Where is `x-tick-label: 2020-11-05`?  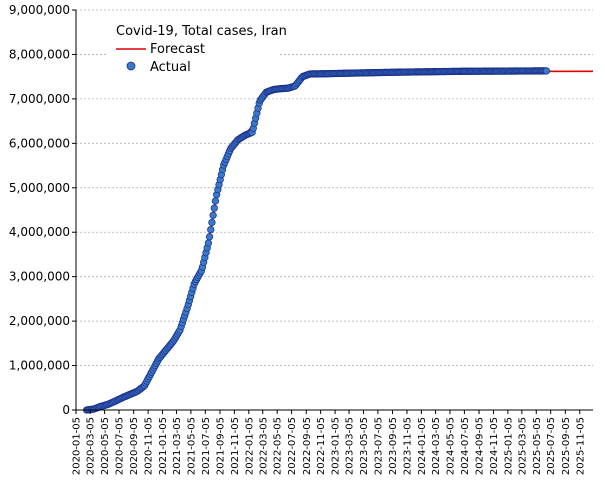
x-tick-label: 2020-11-05 is located at coordinates (149, 446).